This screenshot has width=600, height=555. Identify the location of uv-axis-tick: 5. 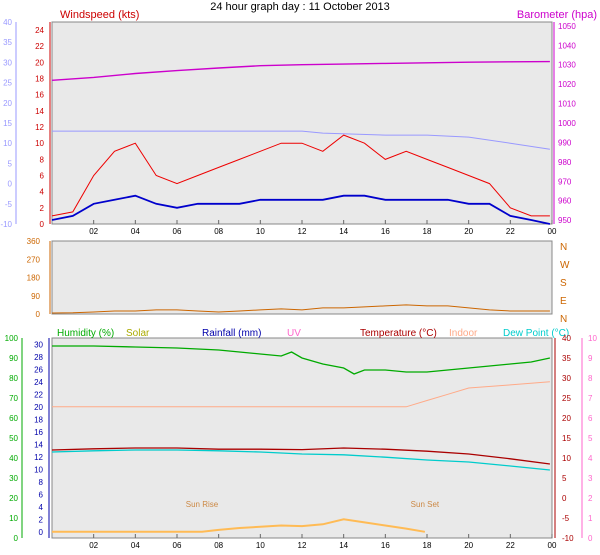
(590, 438).